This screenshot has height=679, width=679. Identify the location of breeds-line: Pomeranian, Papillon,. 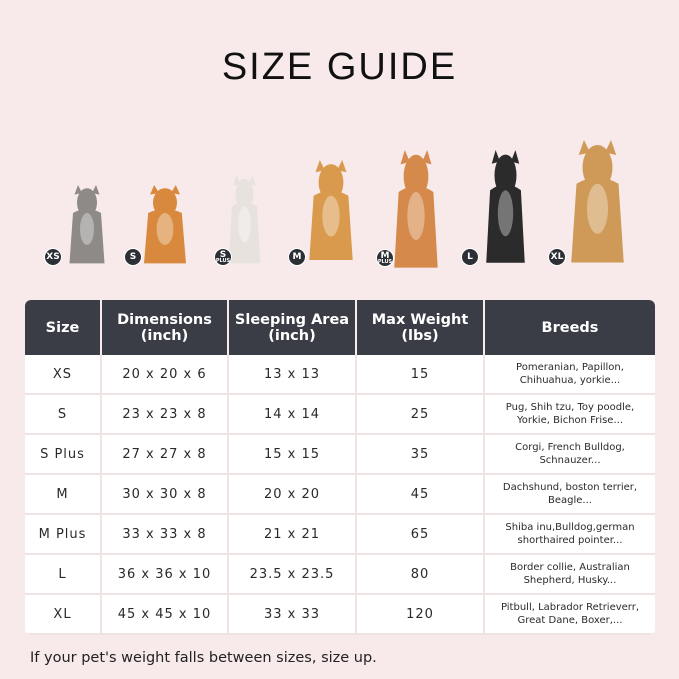
(570, 367).